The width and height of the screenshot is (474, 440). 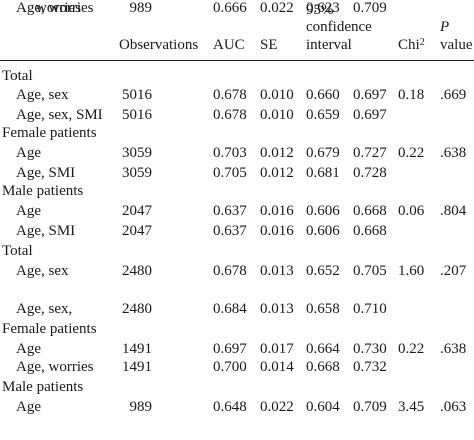 I want to click on cell-ci-low: 0.668, so click(x=323, y=367).